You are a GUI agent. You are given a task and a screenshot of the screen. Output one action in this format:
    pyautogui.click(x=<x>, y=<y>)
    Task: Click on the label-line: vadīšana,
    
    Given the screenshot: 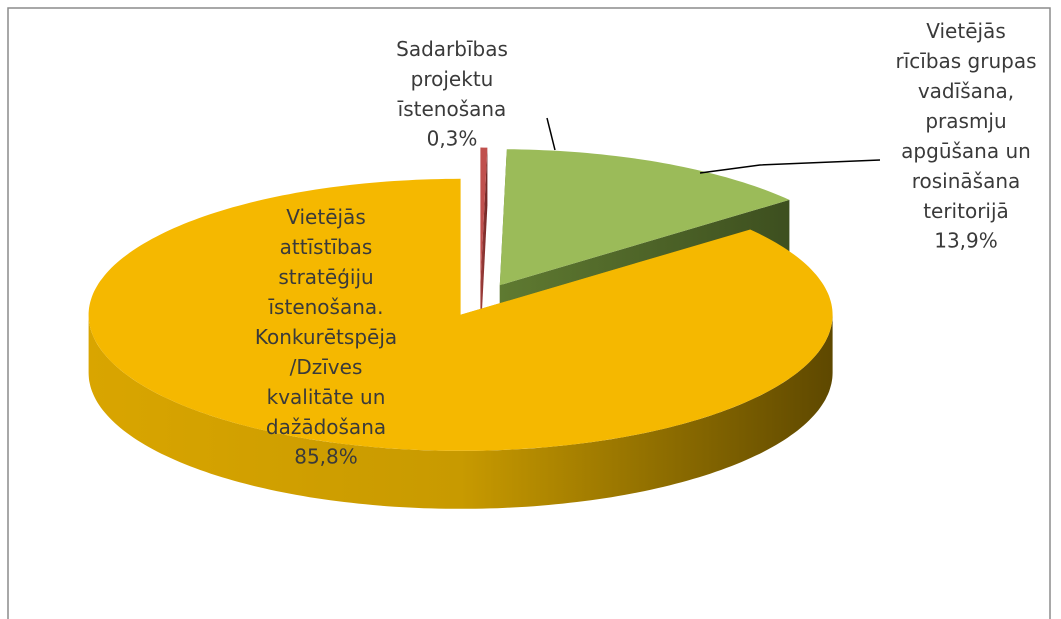 What is the action you would take?
    pyautogui.click(x=966, y=91)
    